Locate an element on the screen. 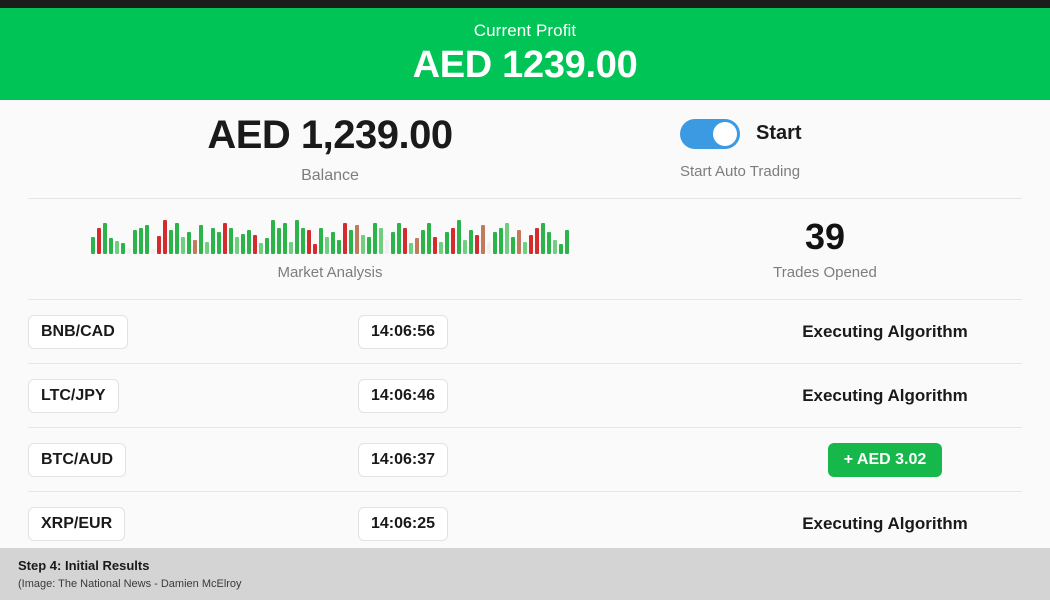  table-row: BTC/AUD 14:06:37 + AED 3.02 is located at coordinates (525, 459).